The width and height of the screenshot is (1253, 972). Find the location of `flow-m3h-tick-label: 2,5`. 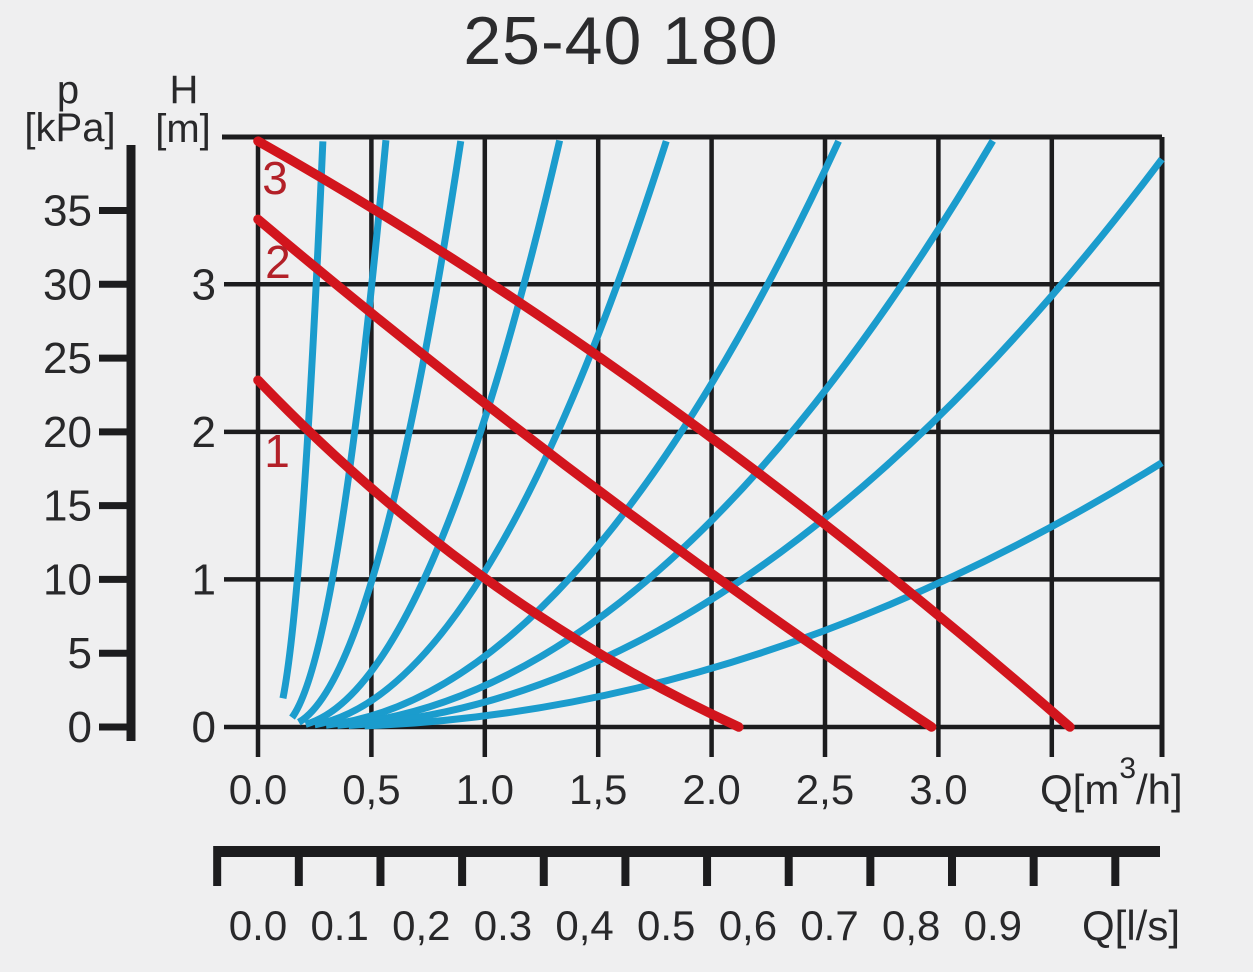

flow-m3h-tick-label: 2,5 is located at coordinates (825, 789).